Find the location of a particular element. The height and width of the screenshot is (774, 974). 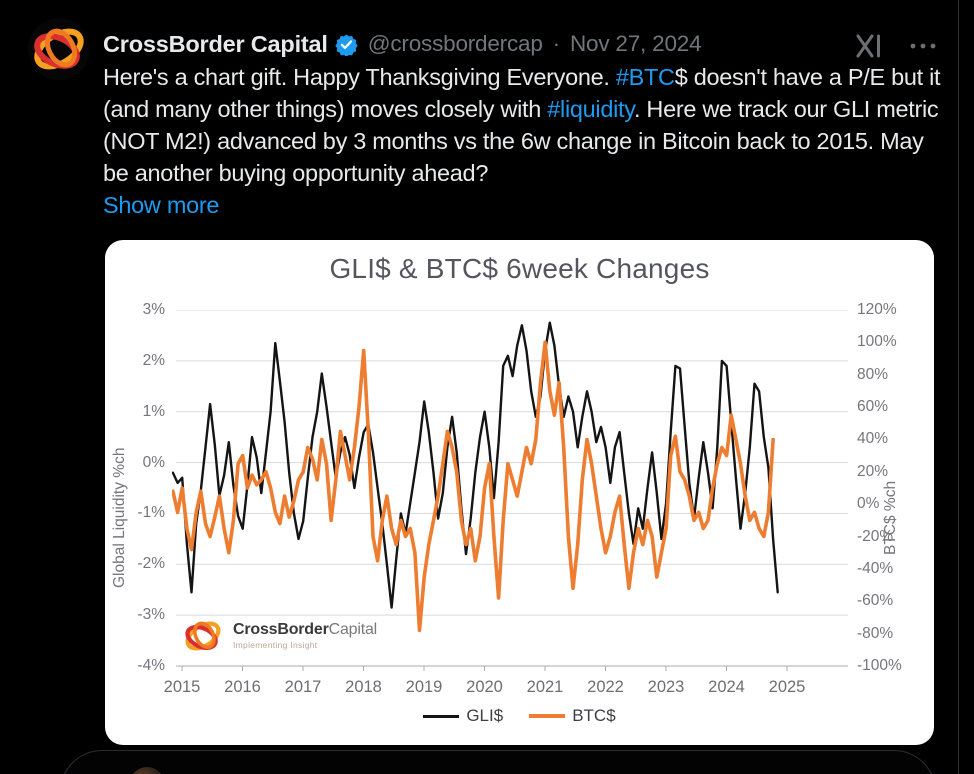

more-icon is located at coordinates (923, 46).